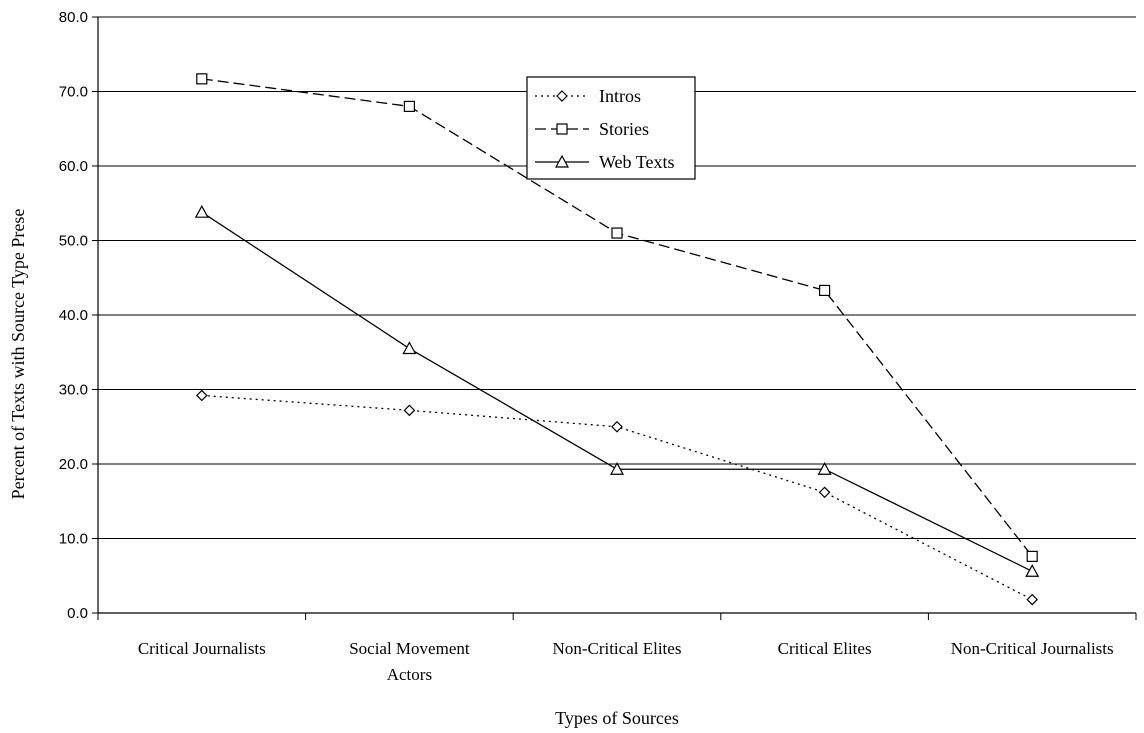  What do you see at coordinates (73, 92) in the screenshot?
I see `y-tick-label-7: 70.0` at bounding box center [73, 92].